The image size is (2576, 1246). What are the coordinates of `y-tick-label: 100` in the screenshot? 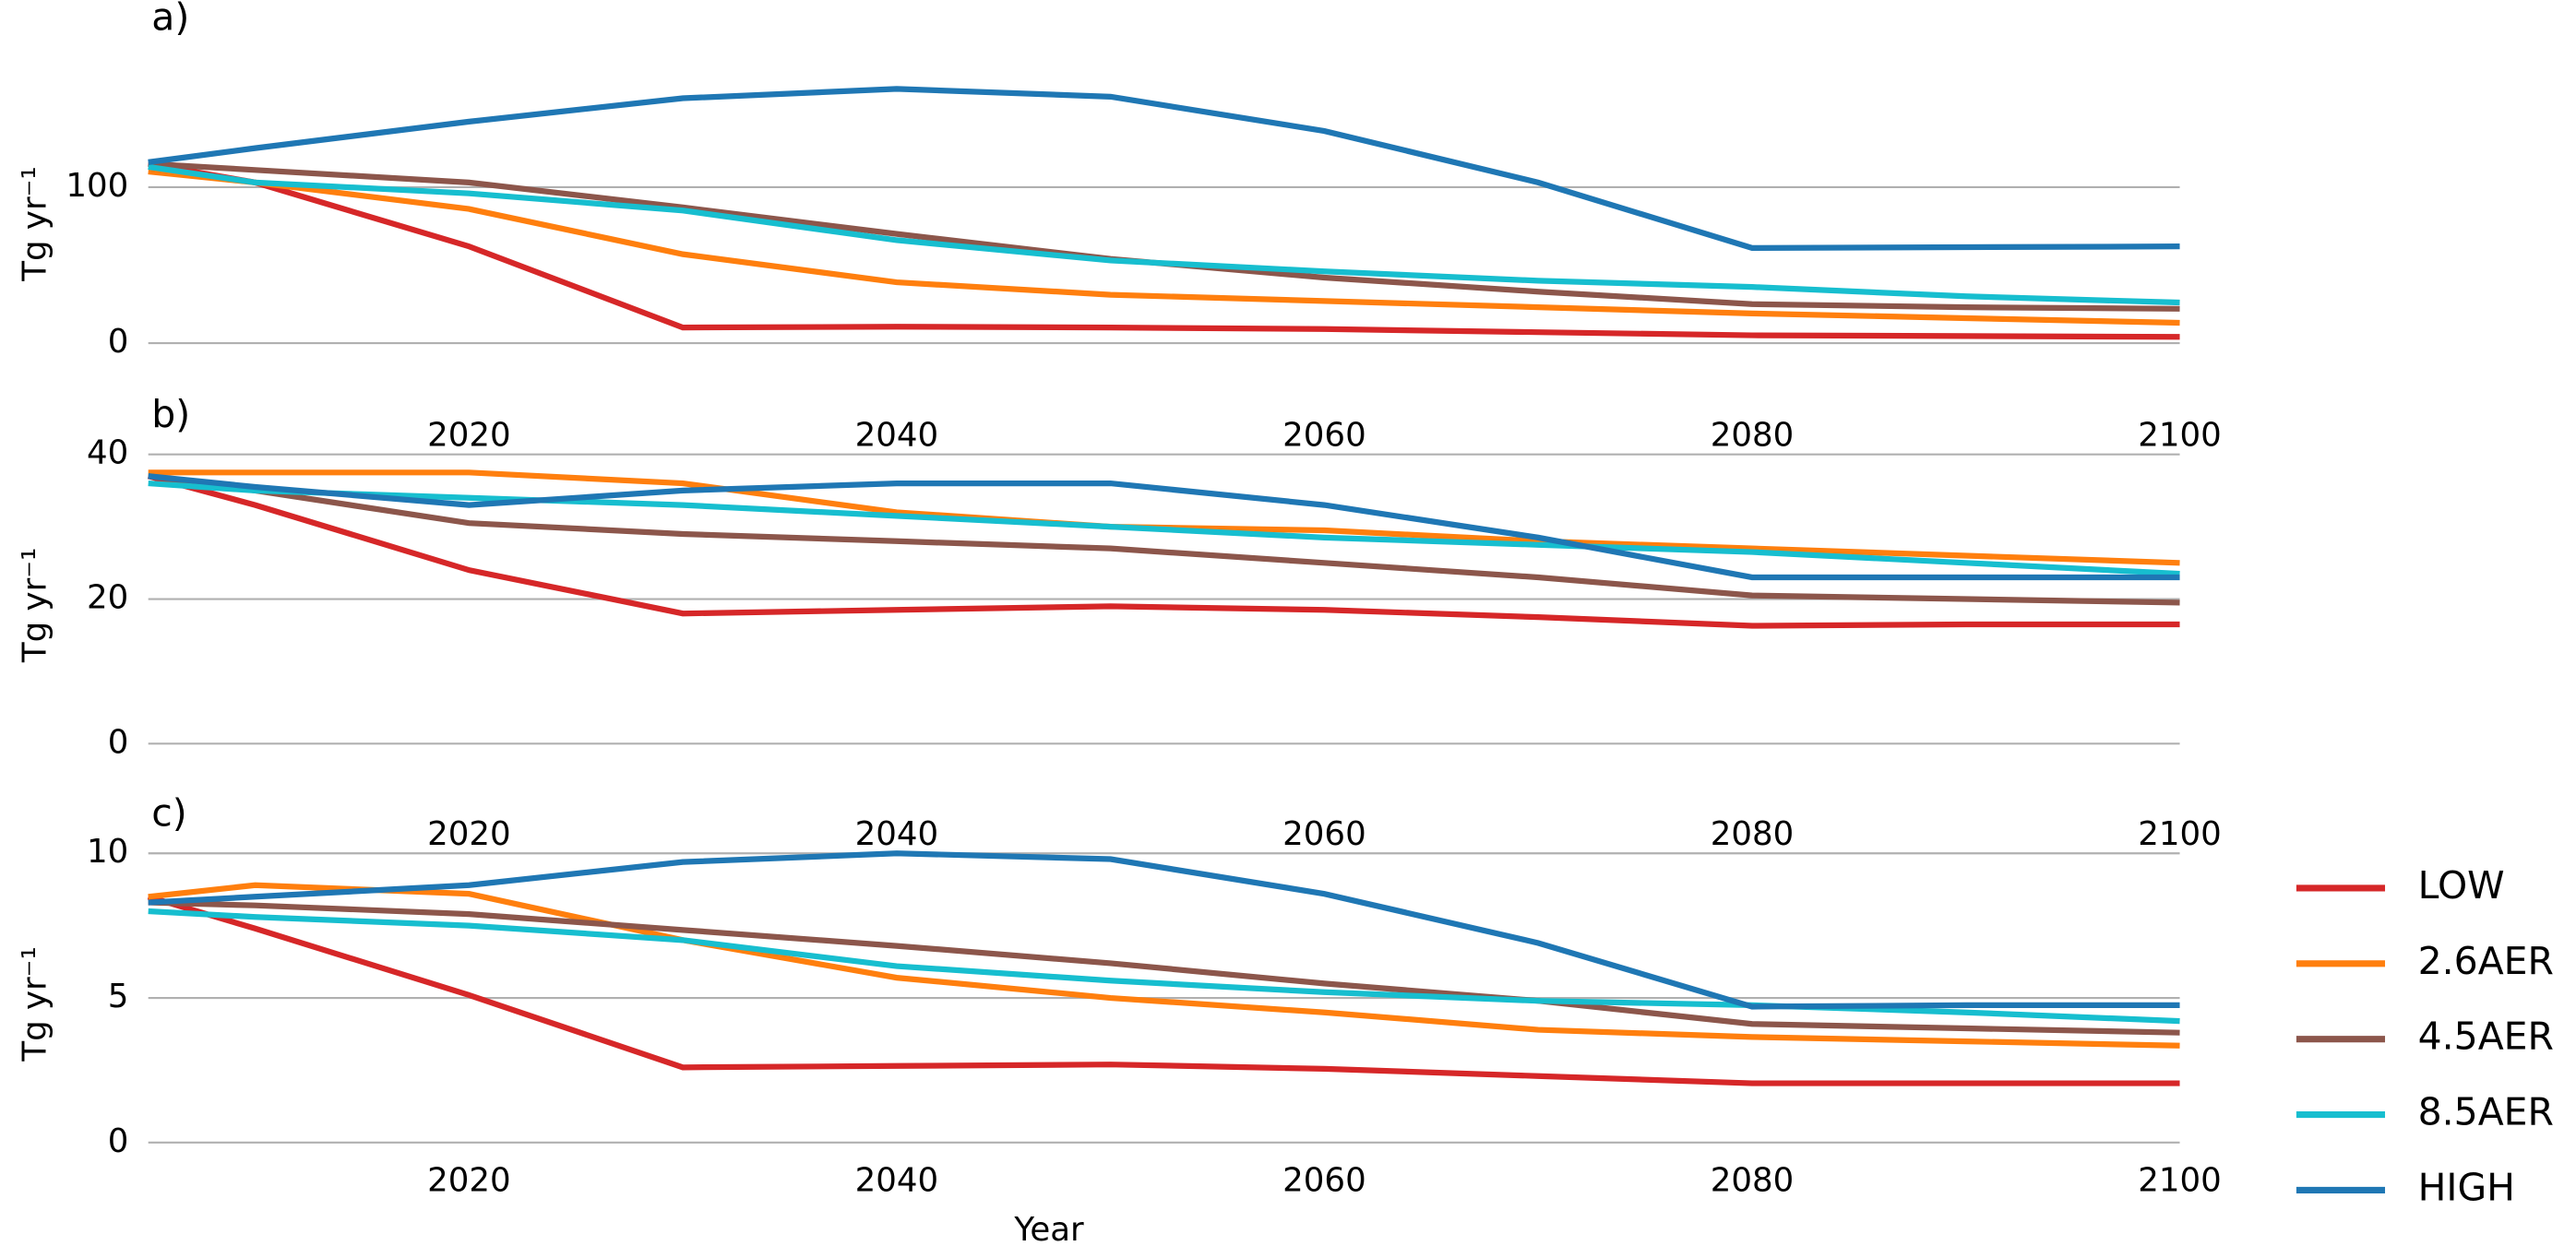 It's located at (97, 186).